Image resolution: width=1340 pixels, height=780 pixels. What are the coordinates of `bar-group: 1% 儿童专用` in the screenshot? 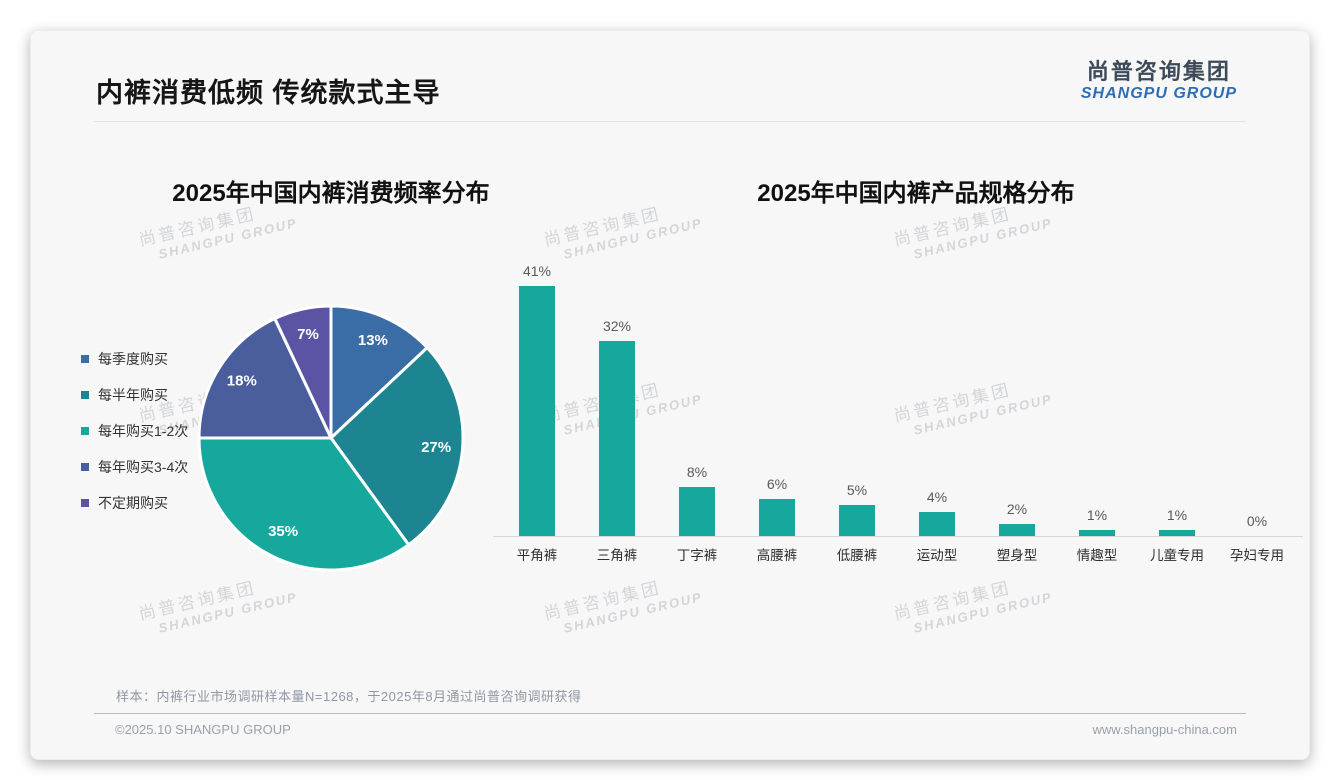 It's located at (1177, 414).